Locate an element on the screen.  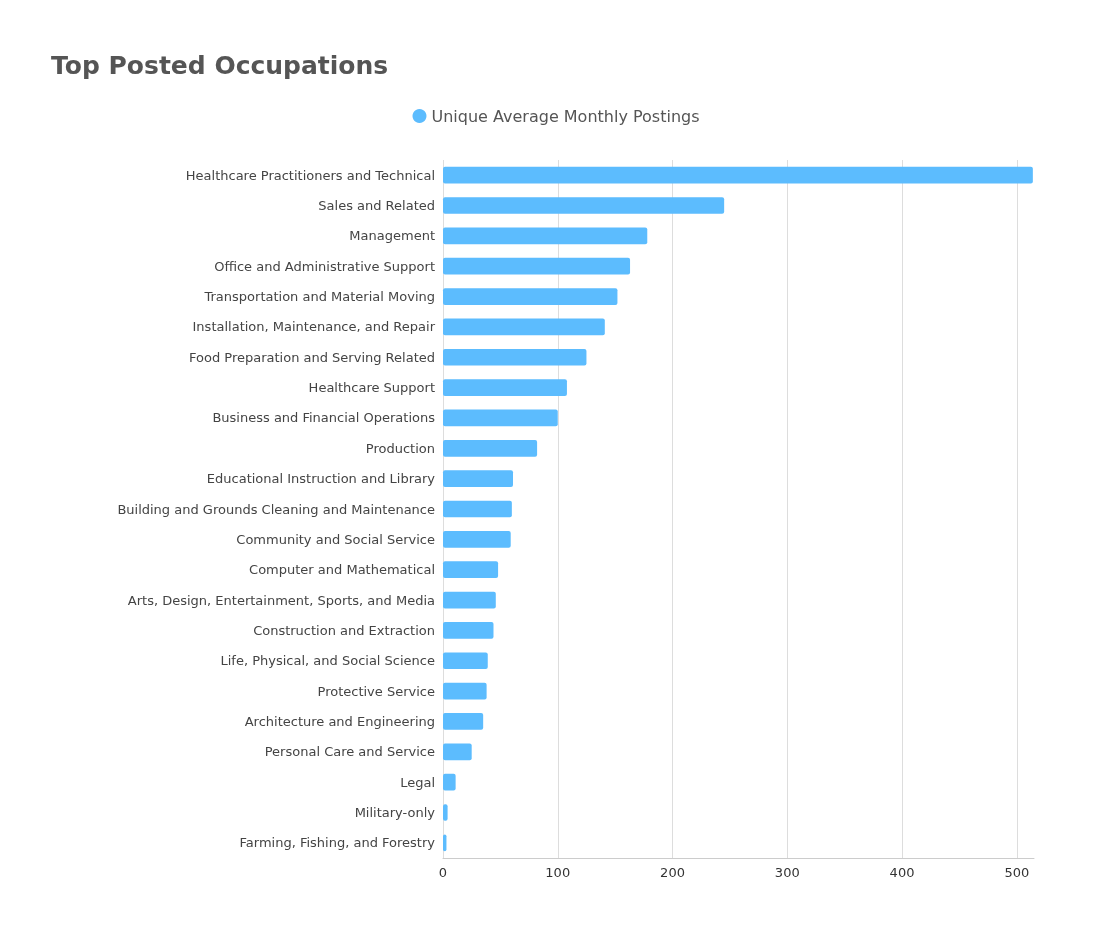
y-tick-label: Protective Service is located at coordinates (376, 691).